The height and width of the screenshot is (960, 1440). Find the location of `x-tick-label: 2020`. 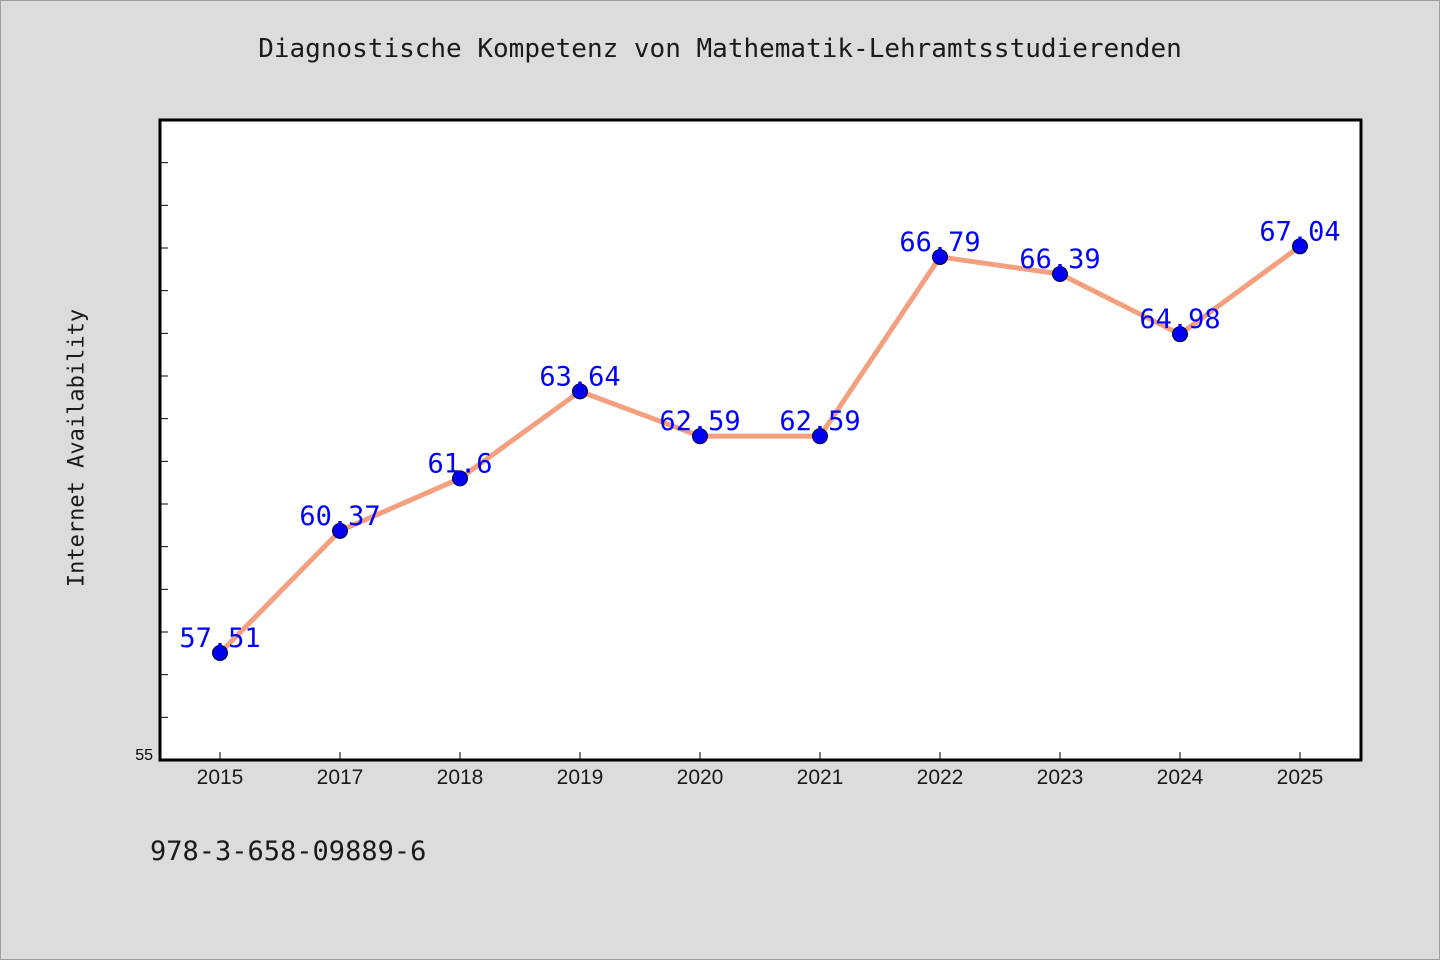

x-tick-label: 2020 is located at coordinates (700, 777).